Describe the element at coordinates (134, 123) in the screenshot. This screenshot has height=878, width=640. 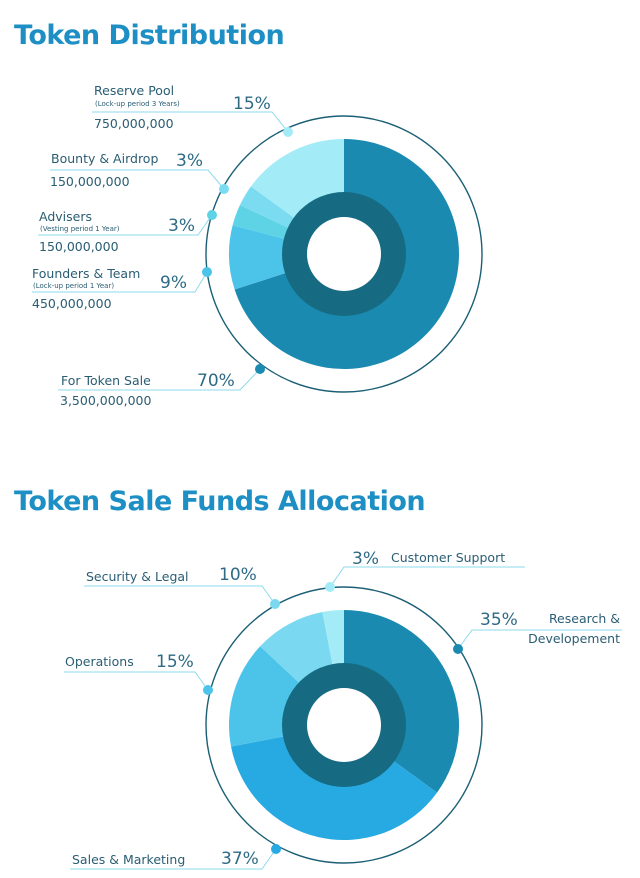
I see `amount-reserve-pool: 750,000,000` at that location.